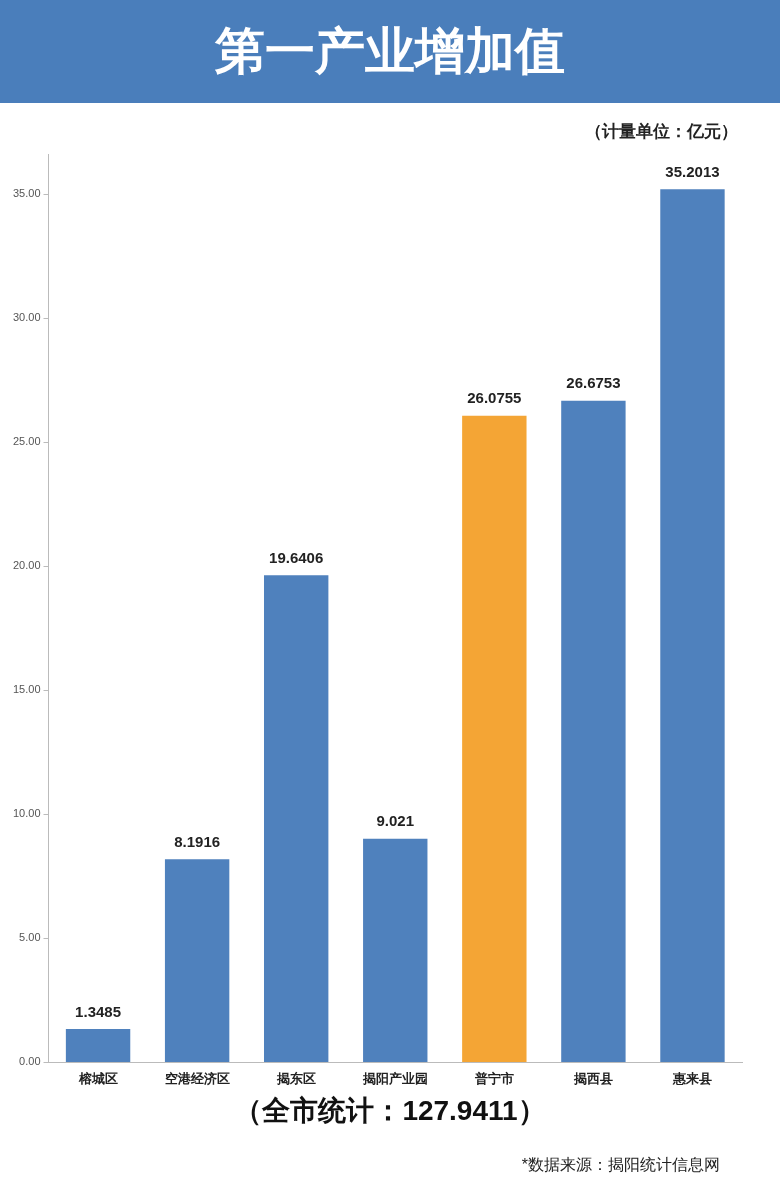 This screenshot has height=1189, width=780. Describe the element at coordinates (27, 565) in the screenshot. I see `y-tick-label: 20.00` at that location.